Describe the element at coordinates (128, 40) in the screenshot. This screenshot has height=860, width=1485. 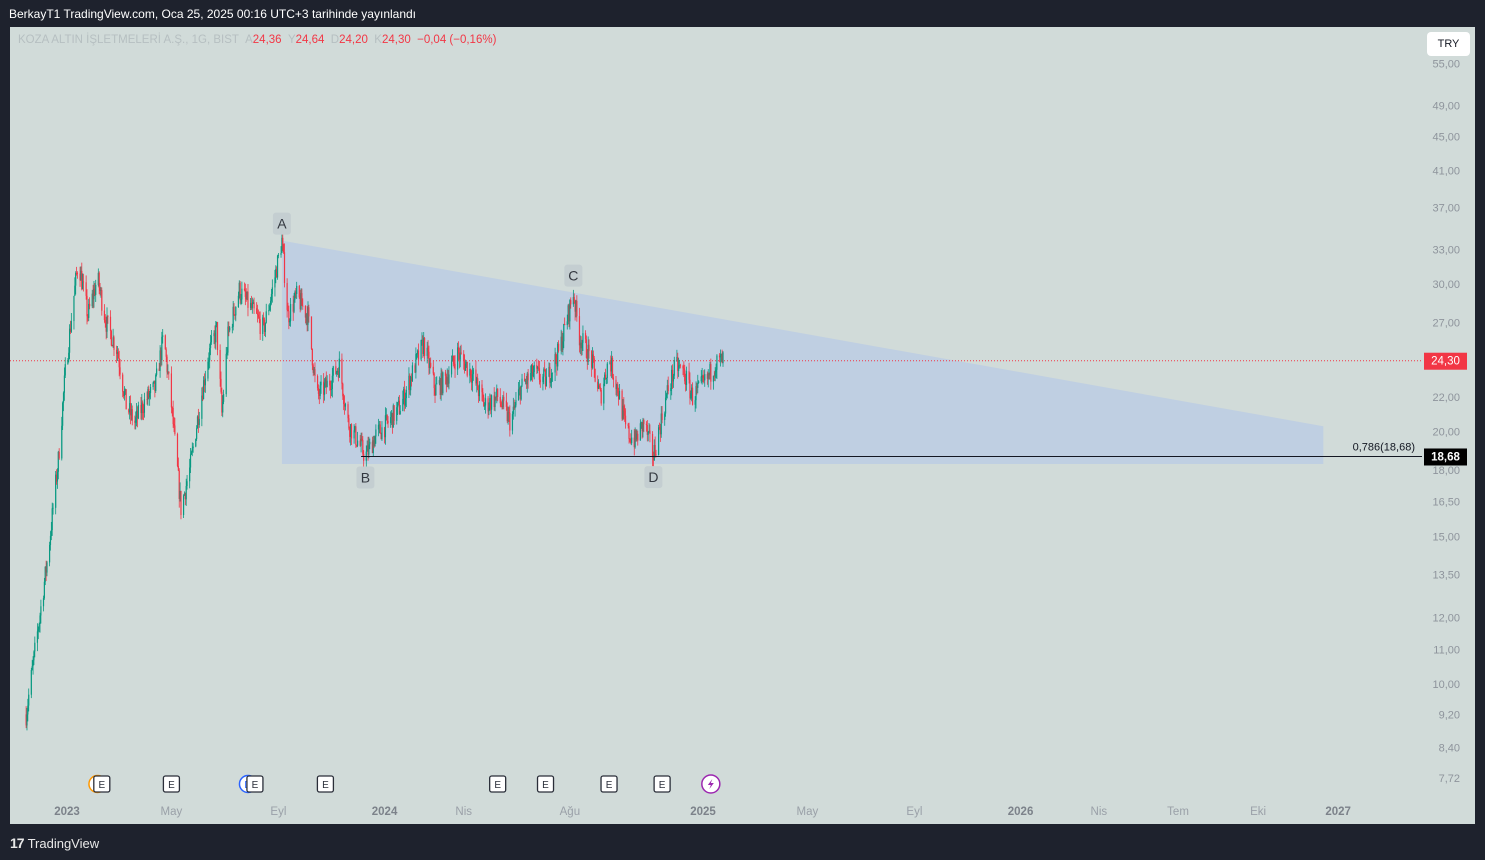
I see `symbol-name: KOZA ALTIN İŞLETMELERİ A.Ş., 1G, BIST` at that location.